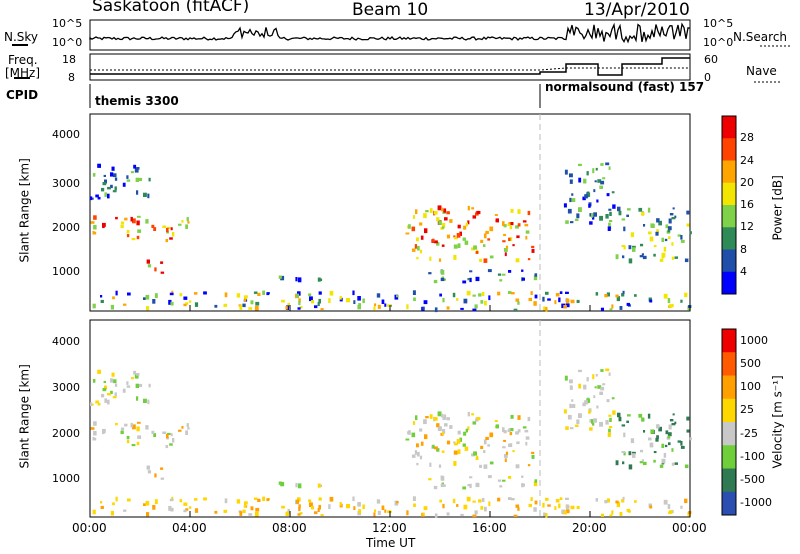  I want to click on nave-tick-low: 0, so click(707, 77).